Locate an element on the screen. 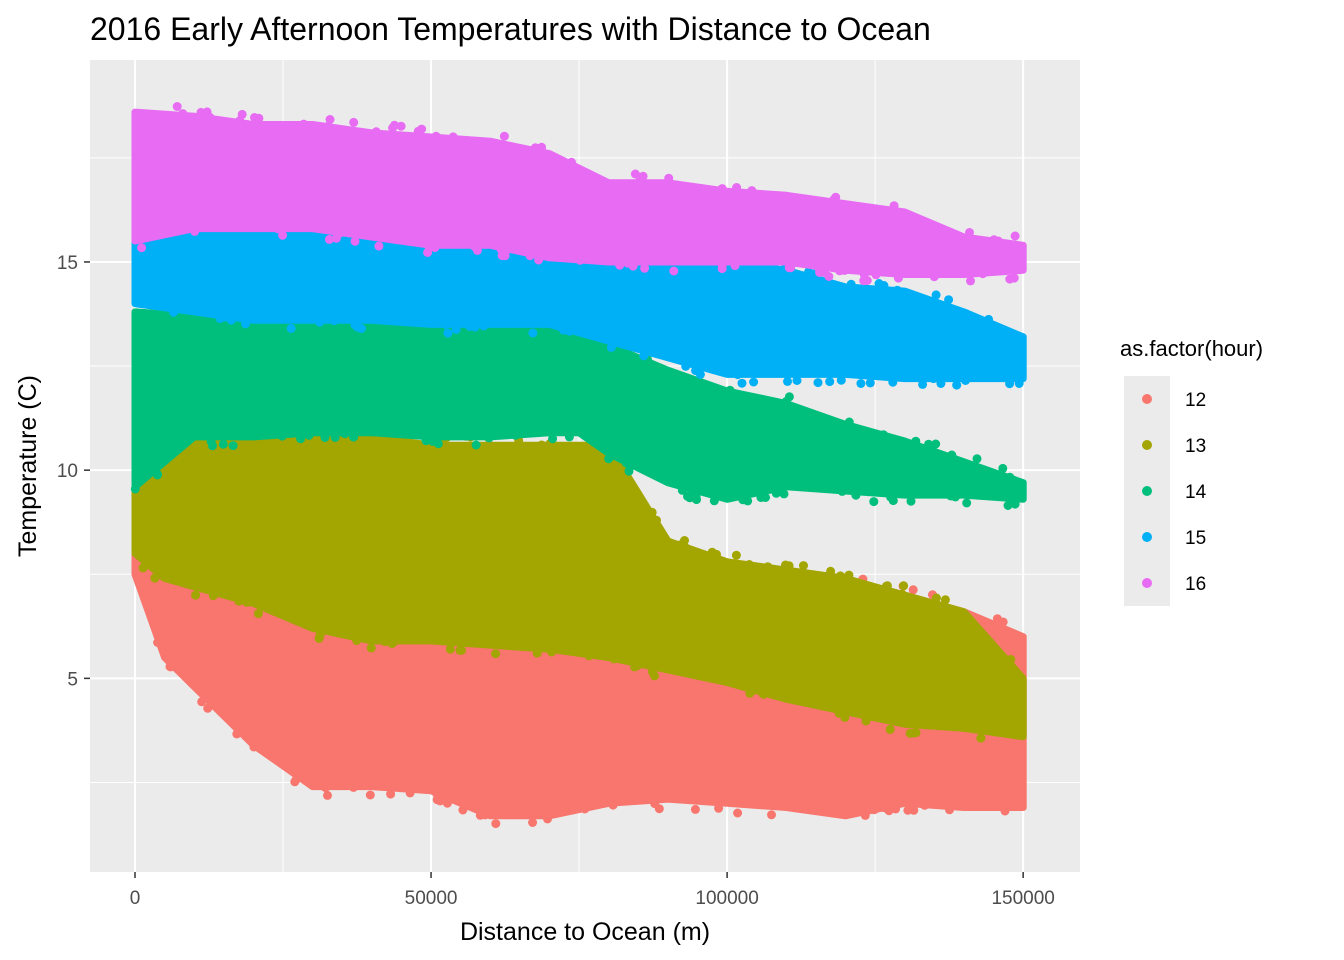 Image resolution: width=1344 pixels, height=960 pixels. y-axis-title: Temperature (C) is located at coordinates (28, 466).